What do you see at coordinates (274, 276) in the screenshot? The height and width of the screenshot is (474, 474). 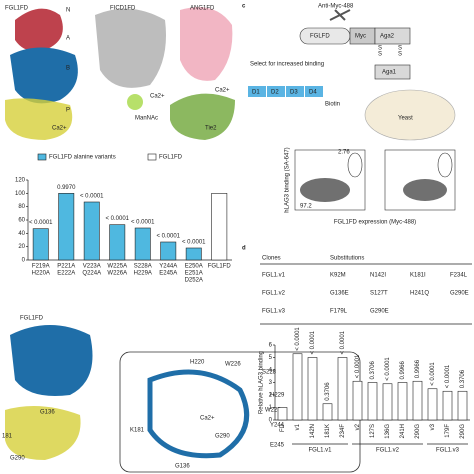 I see `table-cell: FGL1.v1` at bounding box center [274, 276].